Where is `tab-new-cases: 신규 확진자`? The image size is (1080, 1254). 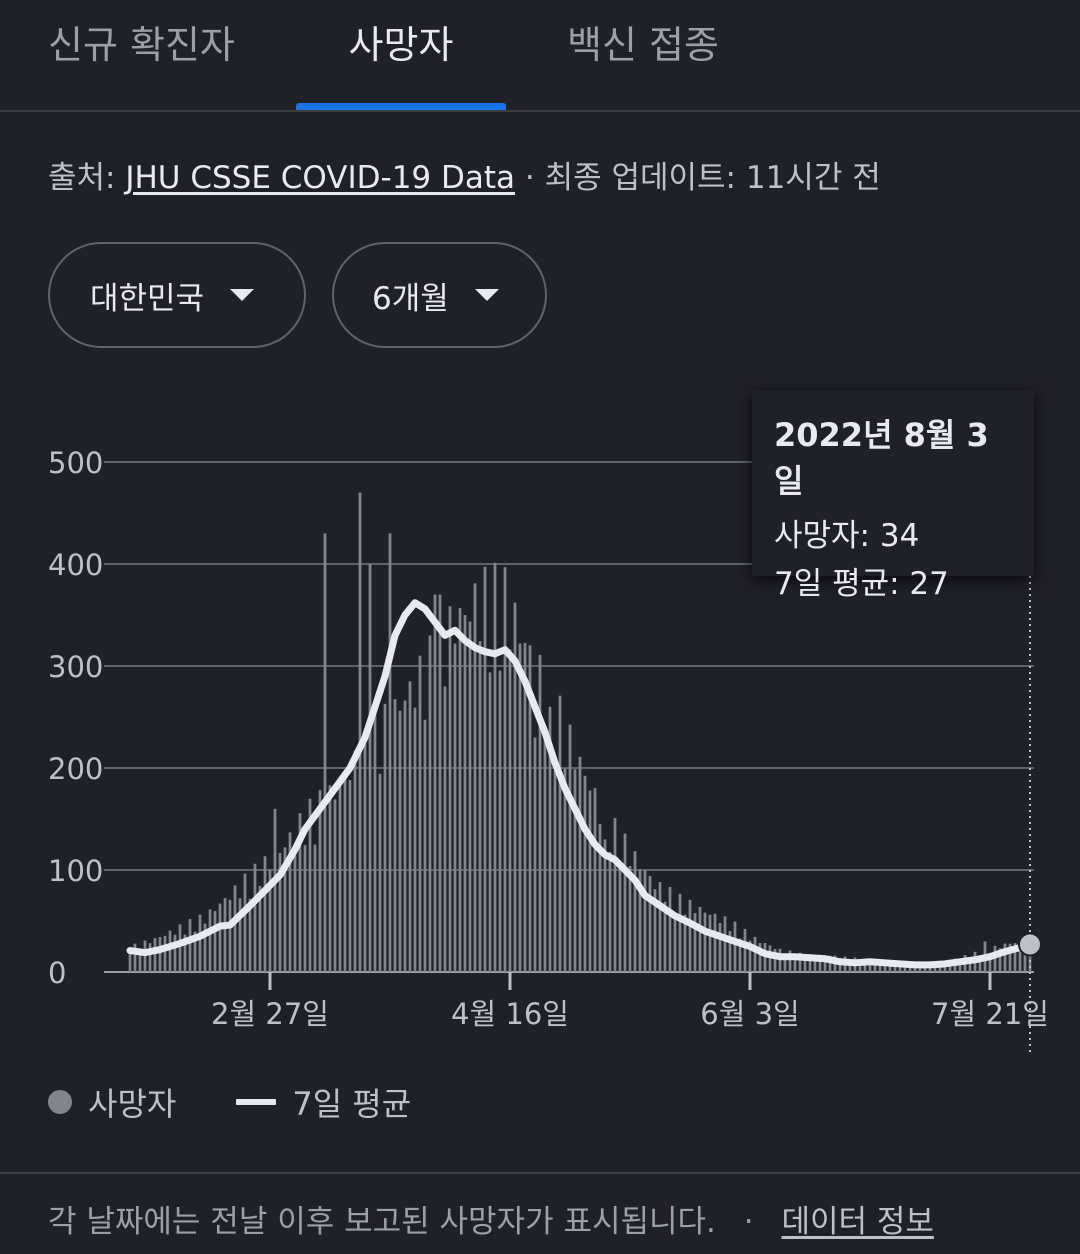 tab-new-cases: 신규 확진자 is located at coordinates (141, 45).